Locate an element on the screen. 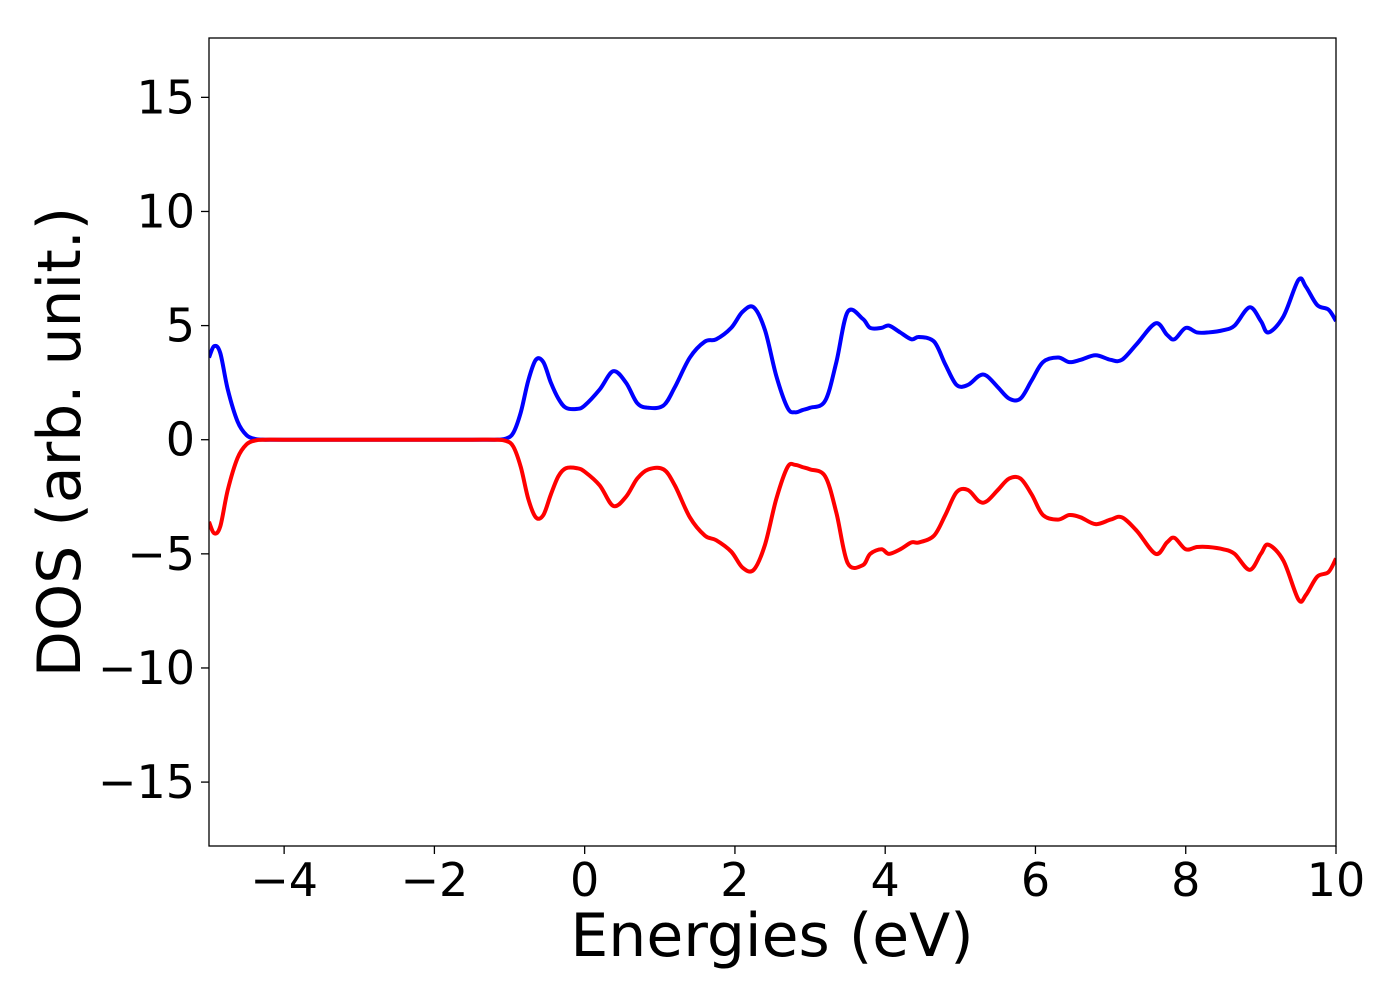 This screenshot has height=1000, width=1400. x-tick-label: 6 is located at coordinates (1035, 880).